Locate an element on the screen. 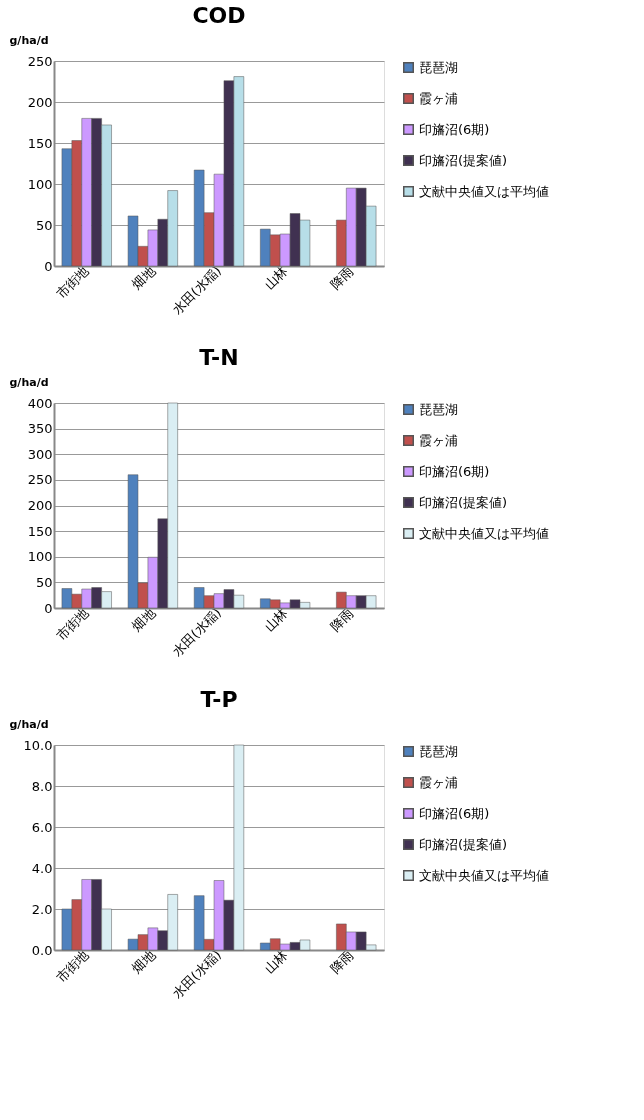 This screenshot has height=1120, width=644. y-tick-label: 400 is located at coordinates (40, 403).